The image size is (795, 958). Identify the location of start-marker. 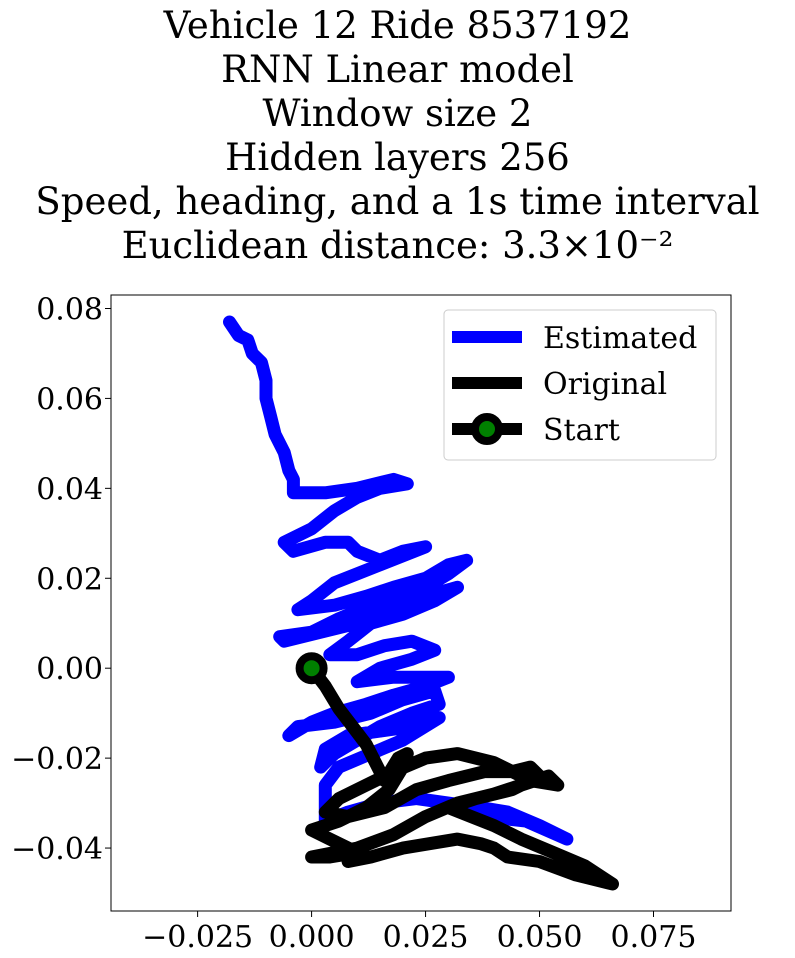
(311, 668).